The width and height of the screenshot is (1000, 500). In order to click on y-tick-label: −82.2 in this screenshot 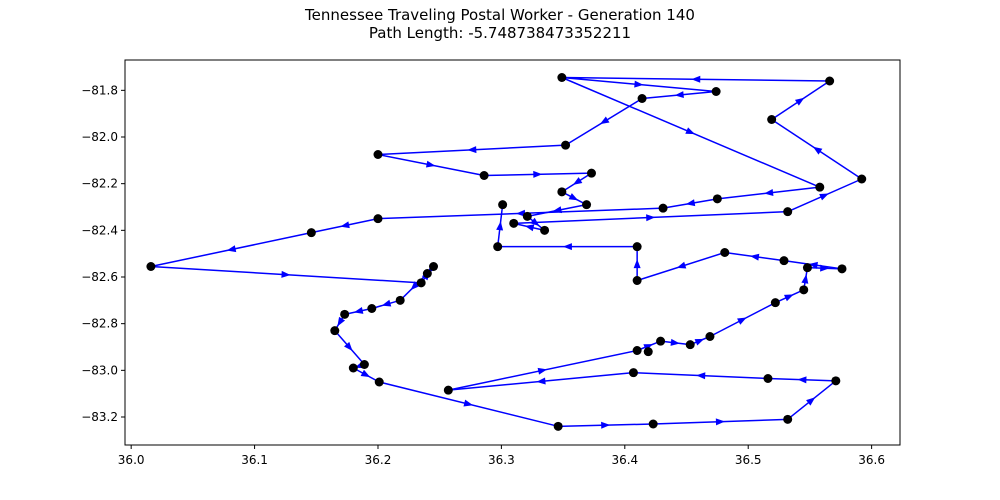, I will do `click(99, 184)`.